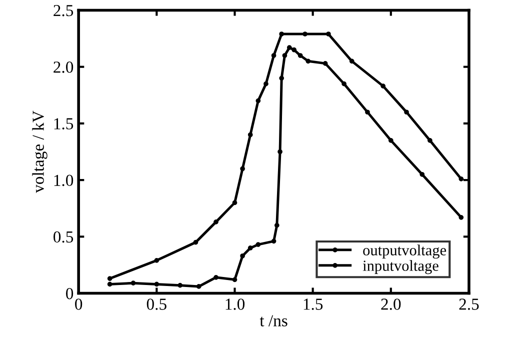 Image resolution: width=507 pixels, height=341 pixels. What do you see at coordinates (313, 304) in the screenshot?
I see `x-tick-label: 1.5` at bounding box center [313, 304].